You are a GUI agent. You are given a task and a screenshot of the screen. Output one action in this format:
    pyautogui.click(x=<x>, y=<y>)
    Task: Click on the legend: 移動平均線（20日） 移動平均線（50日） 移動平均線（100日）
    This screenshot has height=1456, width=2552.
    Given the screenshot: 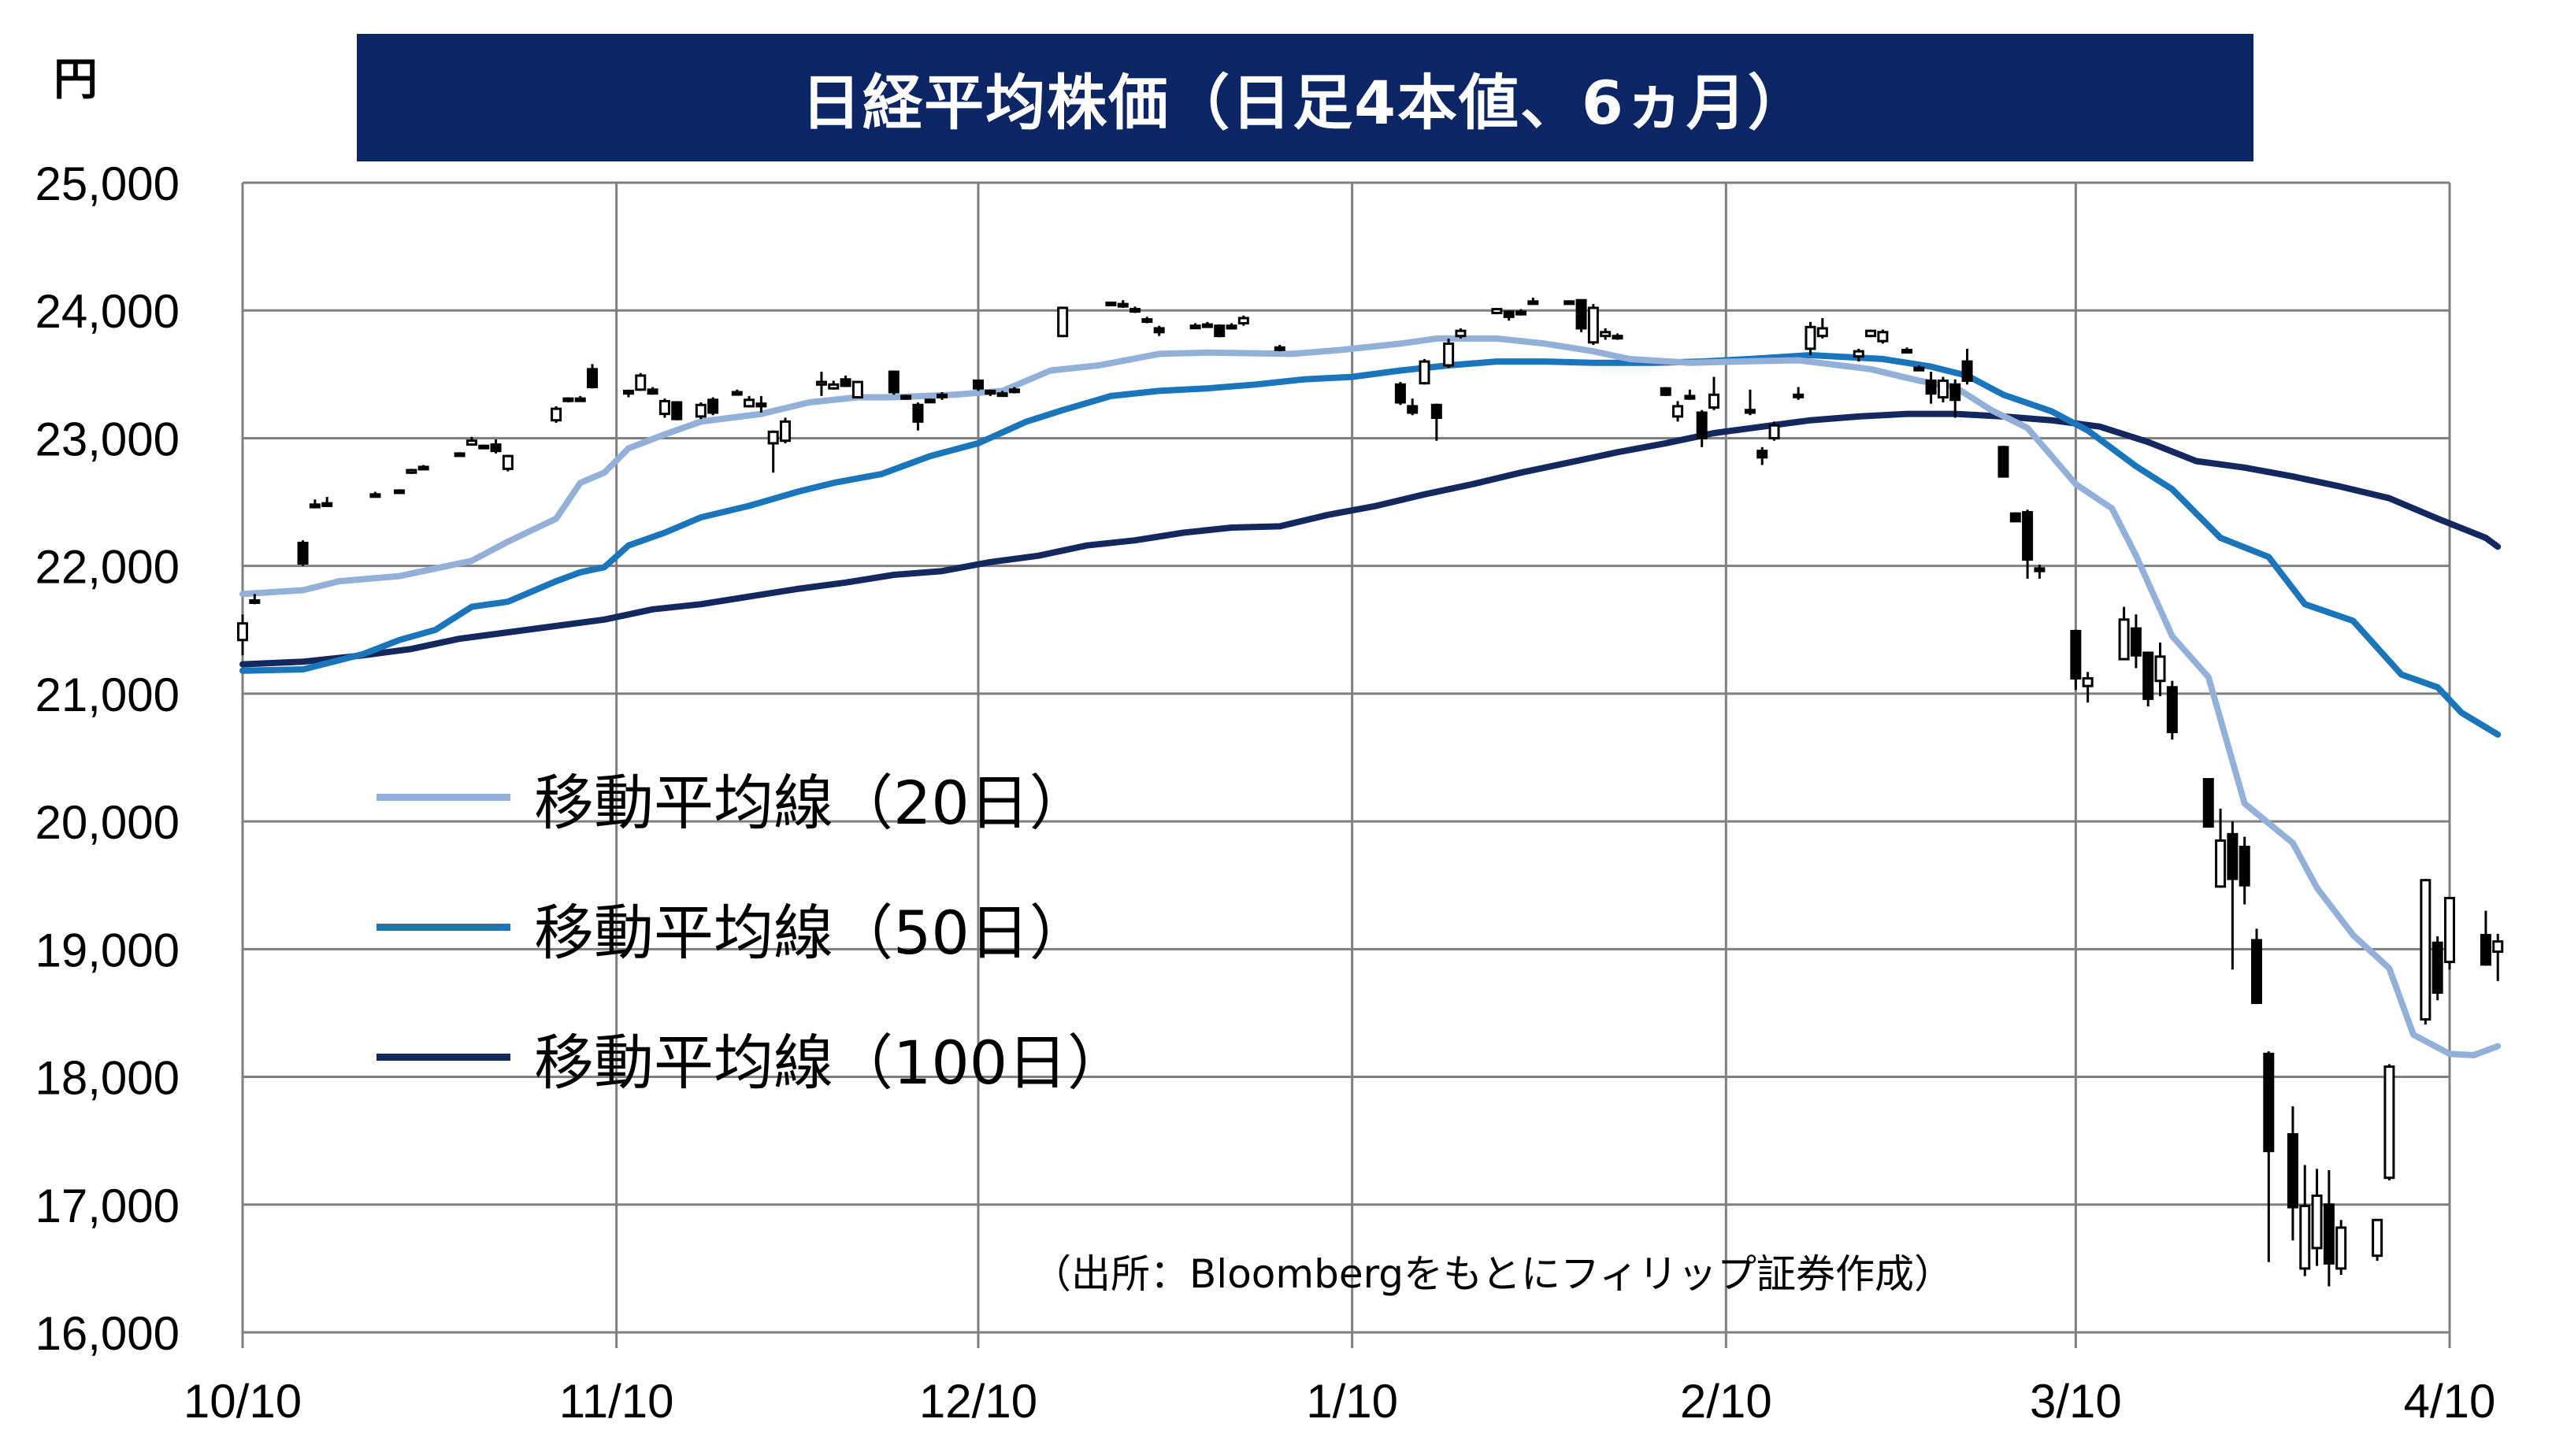 What is the action you would take?
    pyautogui.click(x=751, y=927)
    